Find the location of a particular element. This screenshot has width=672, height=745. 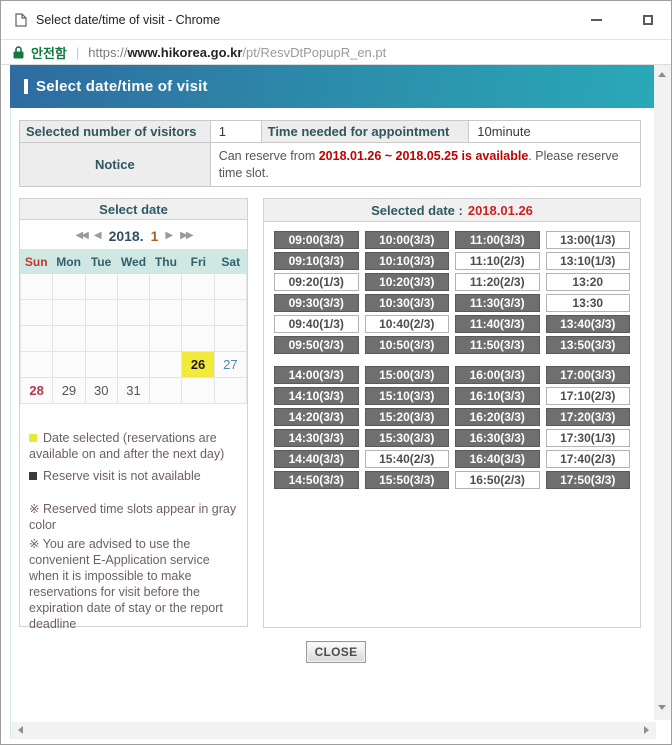

time-slot-15:00: 15:00(3/3) is located at coordinates (406, 375).